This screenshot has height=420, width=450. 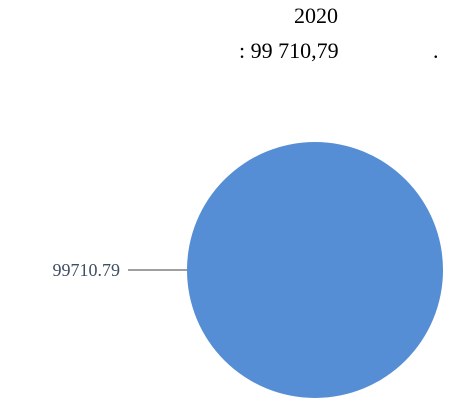 What do you see at coordinates (289, 50) in the screenshot?
I see `chart-title-total: : 99 710,79` at bounding box center [289, 50].